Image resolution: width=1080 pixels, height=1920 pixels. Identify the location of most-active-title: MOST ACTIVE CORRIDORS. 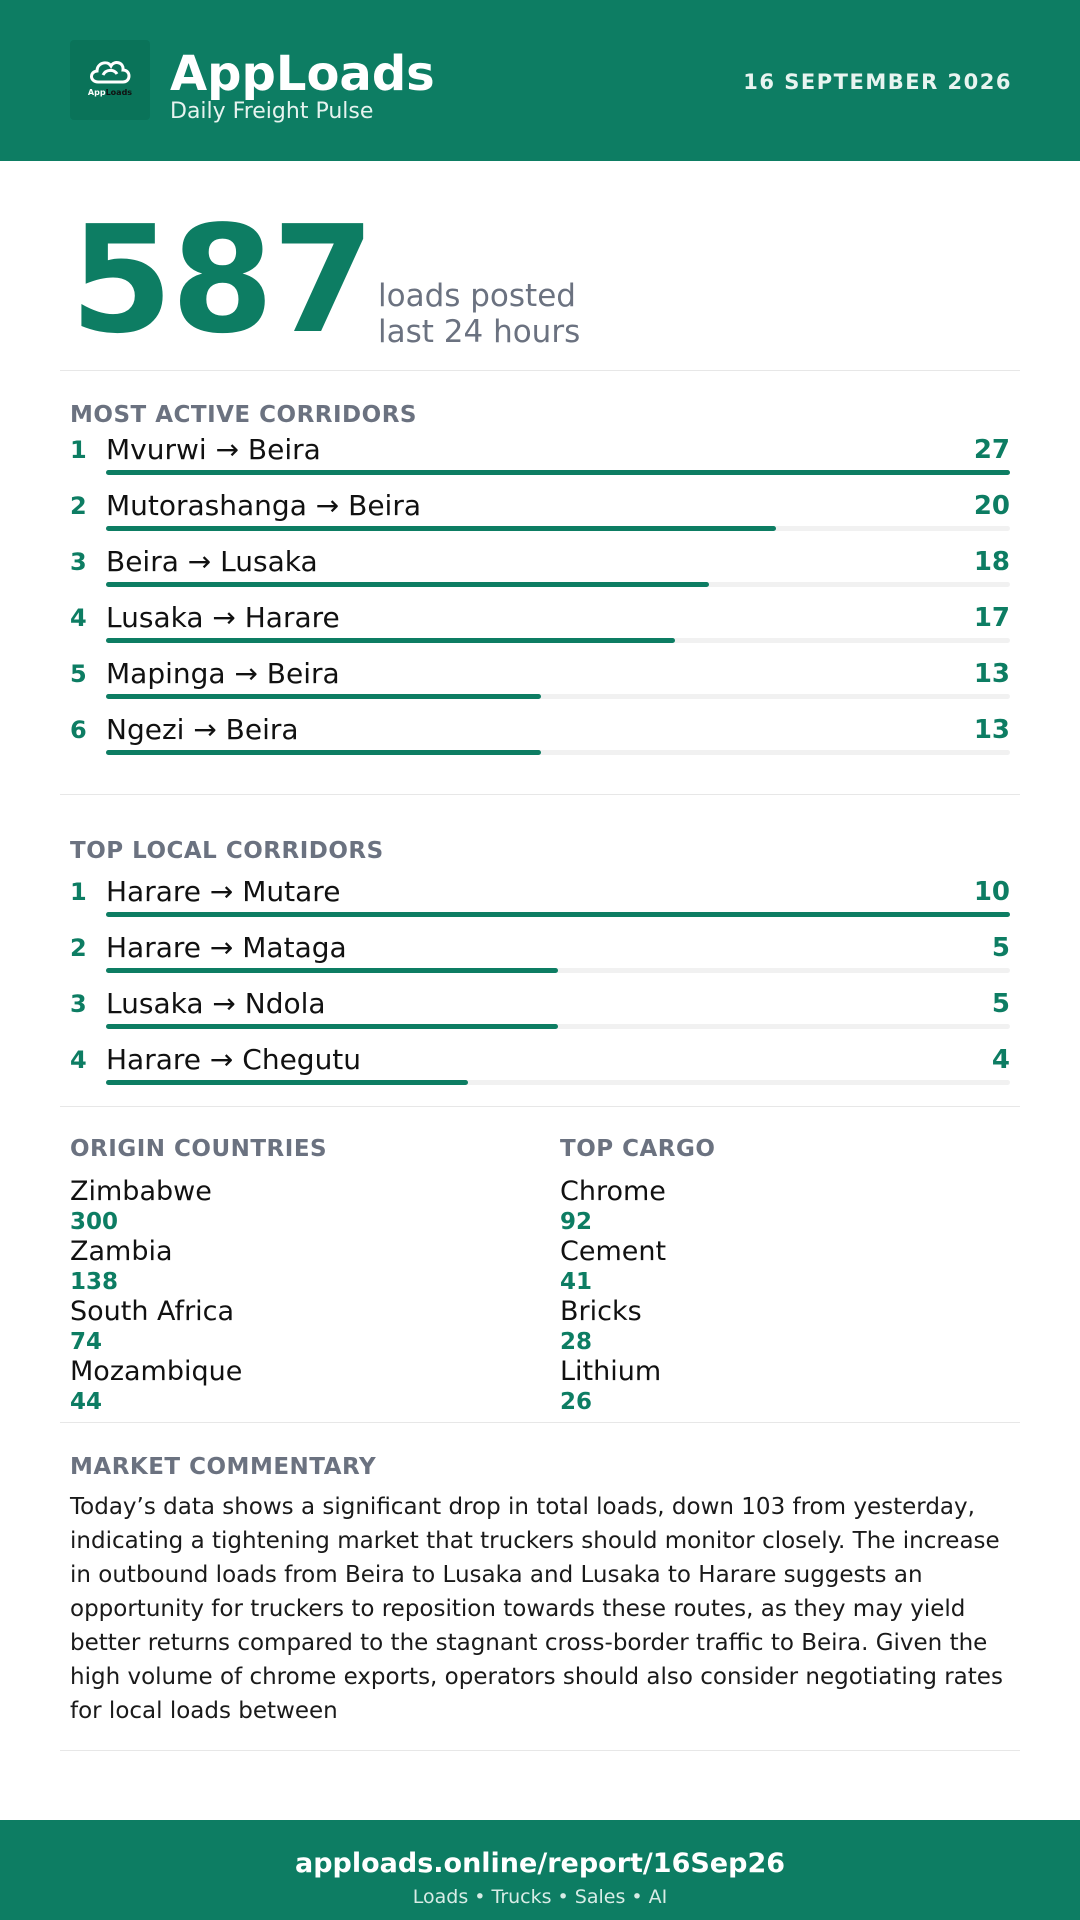
(243, 415).